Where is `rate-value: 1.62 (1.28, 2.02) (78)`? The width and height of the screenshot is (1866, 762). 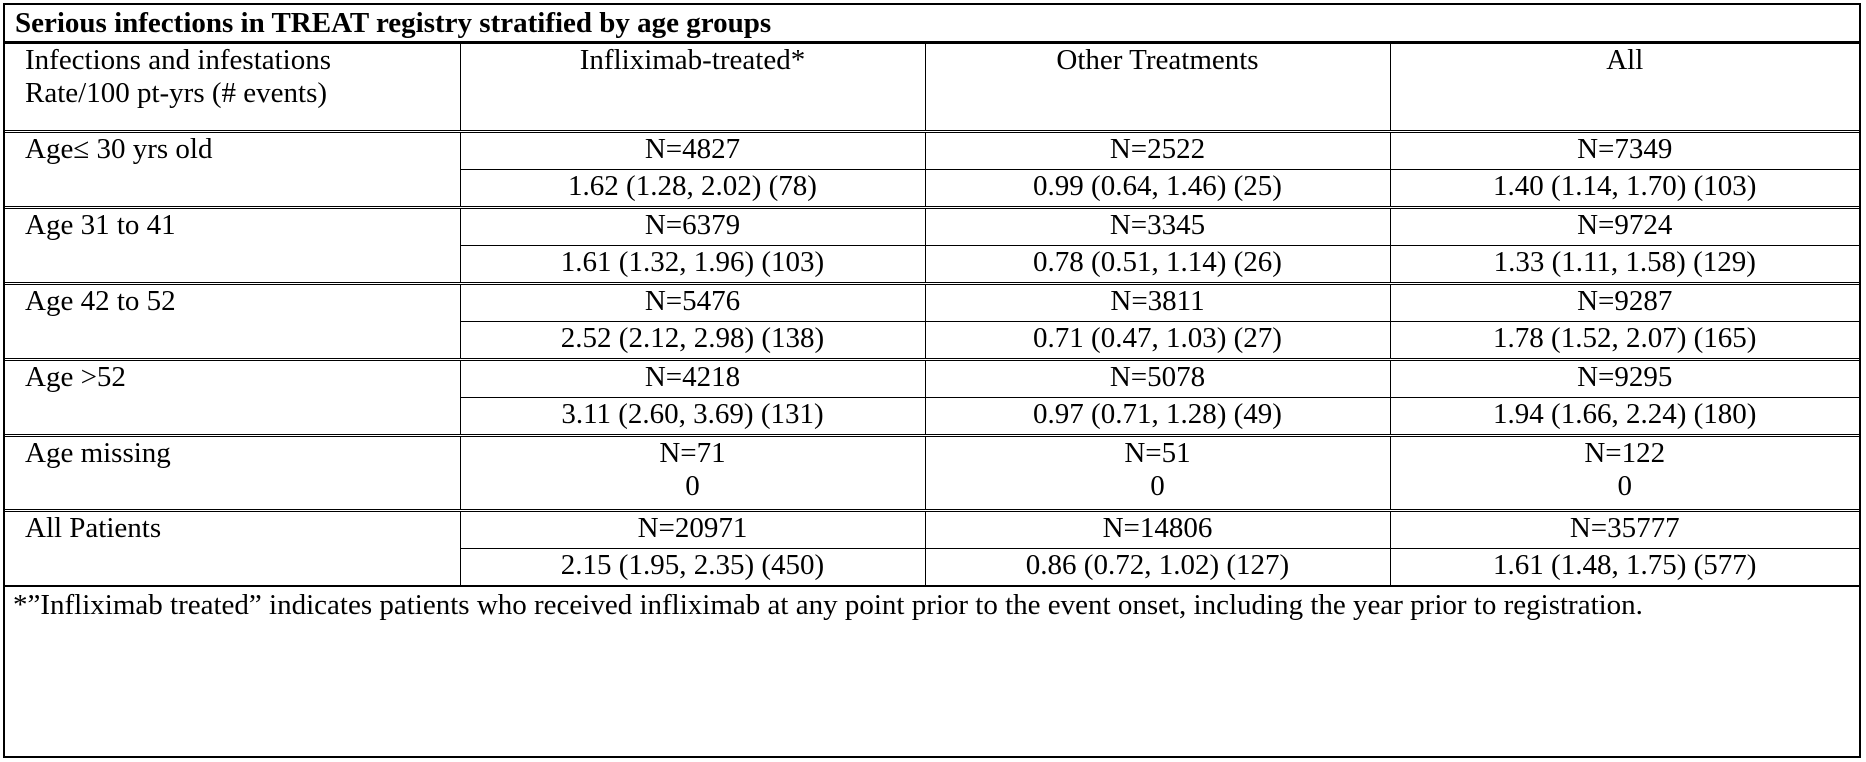
rate-value: 1.62 (1.28, 2.02) (78) is located at coordinates (693, 188).